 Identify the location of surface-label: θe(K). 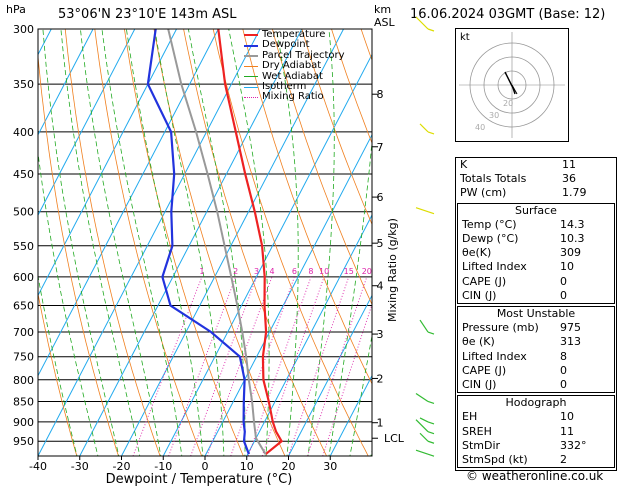
(477, 253).